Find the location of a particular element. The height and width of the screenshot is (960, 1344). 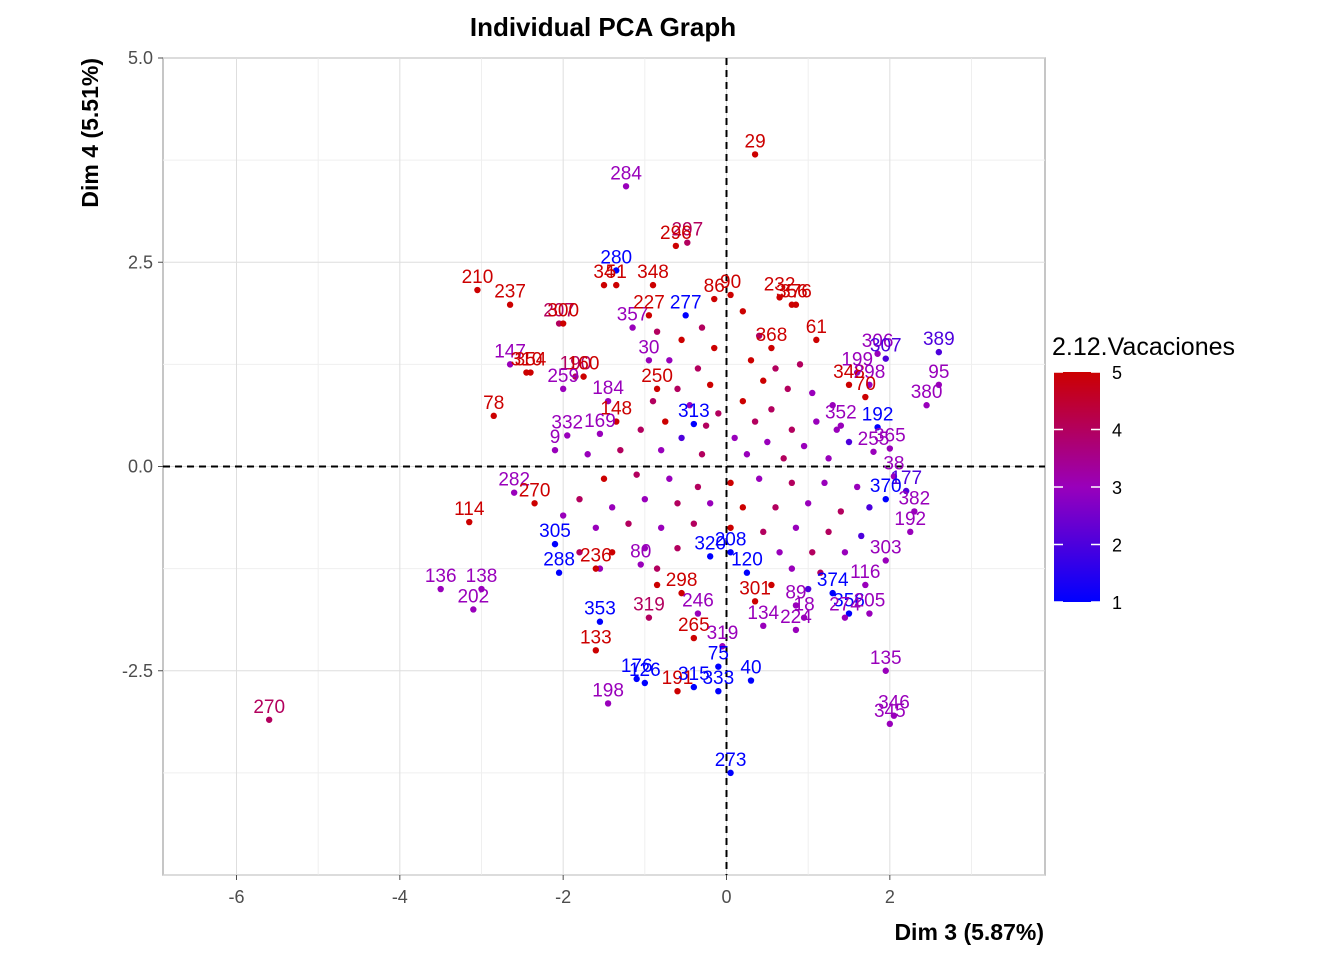

legend-tick-label: 4 is located at coordinates (1117, 431).